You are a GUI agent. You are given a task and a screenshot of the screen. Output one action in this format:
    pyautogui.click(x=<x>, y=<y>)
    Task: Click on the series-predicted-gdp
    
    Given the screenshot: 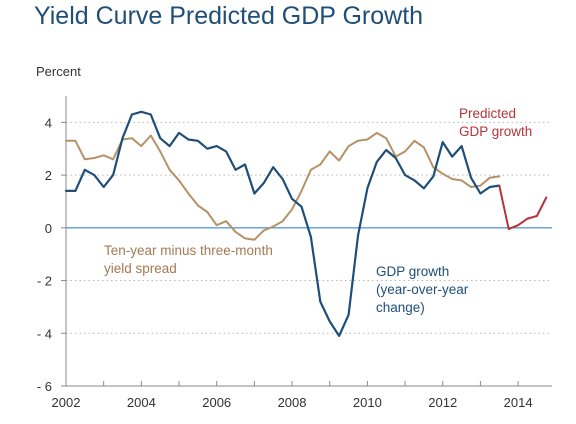 What is the action you would take?
    pyautogui.click(x=523, y=207)
    